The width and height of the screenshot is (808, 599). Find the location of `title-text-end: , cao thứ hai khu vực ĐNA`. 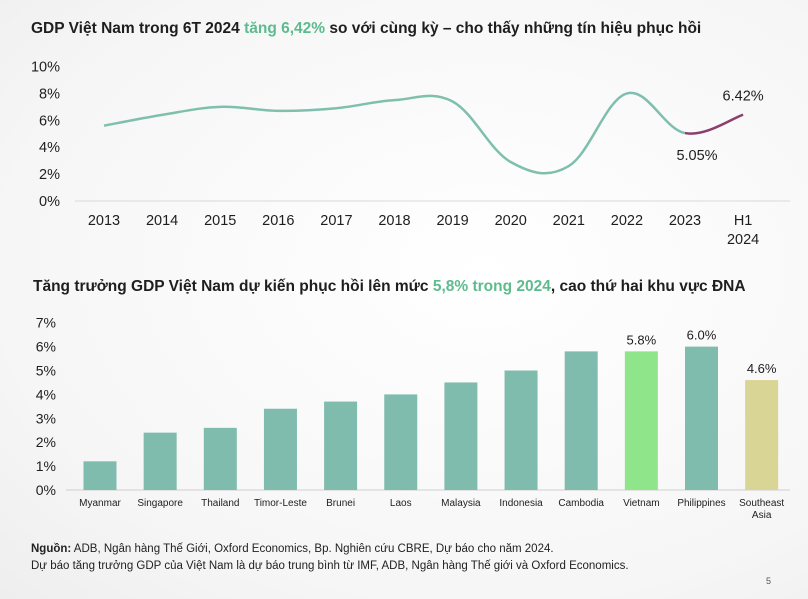

title-text-end: , cao thứ hai khu vực ĐNA is located at coordinates (648, 286).